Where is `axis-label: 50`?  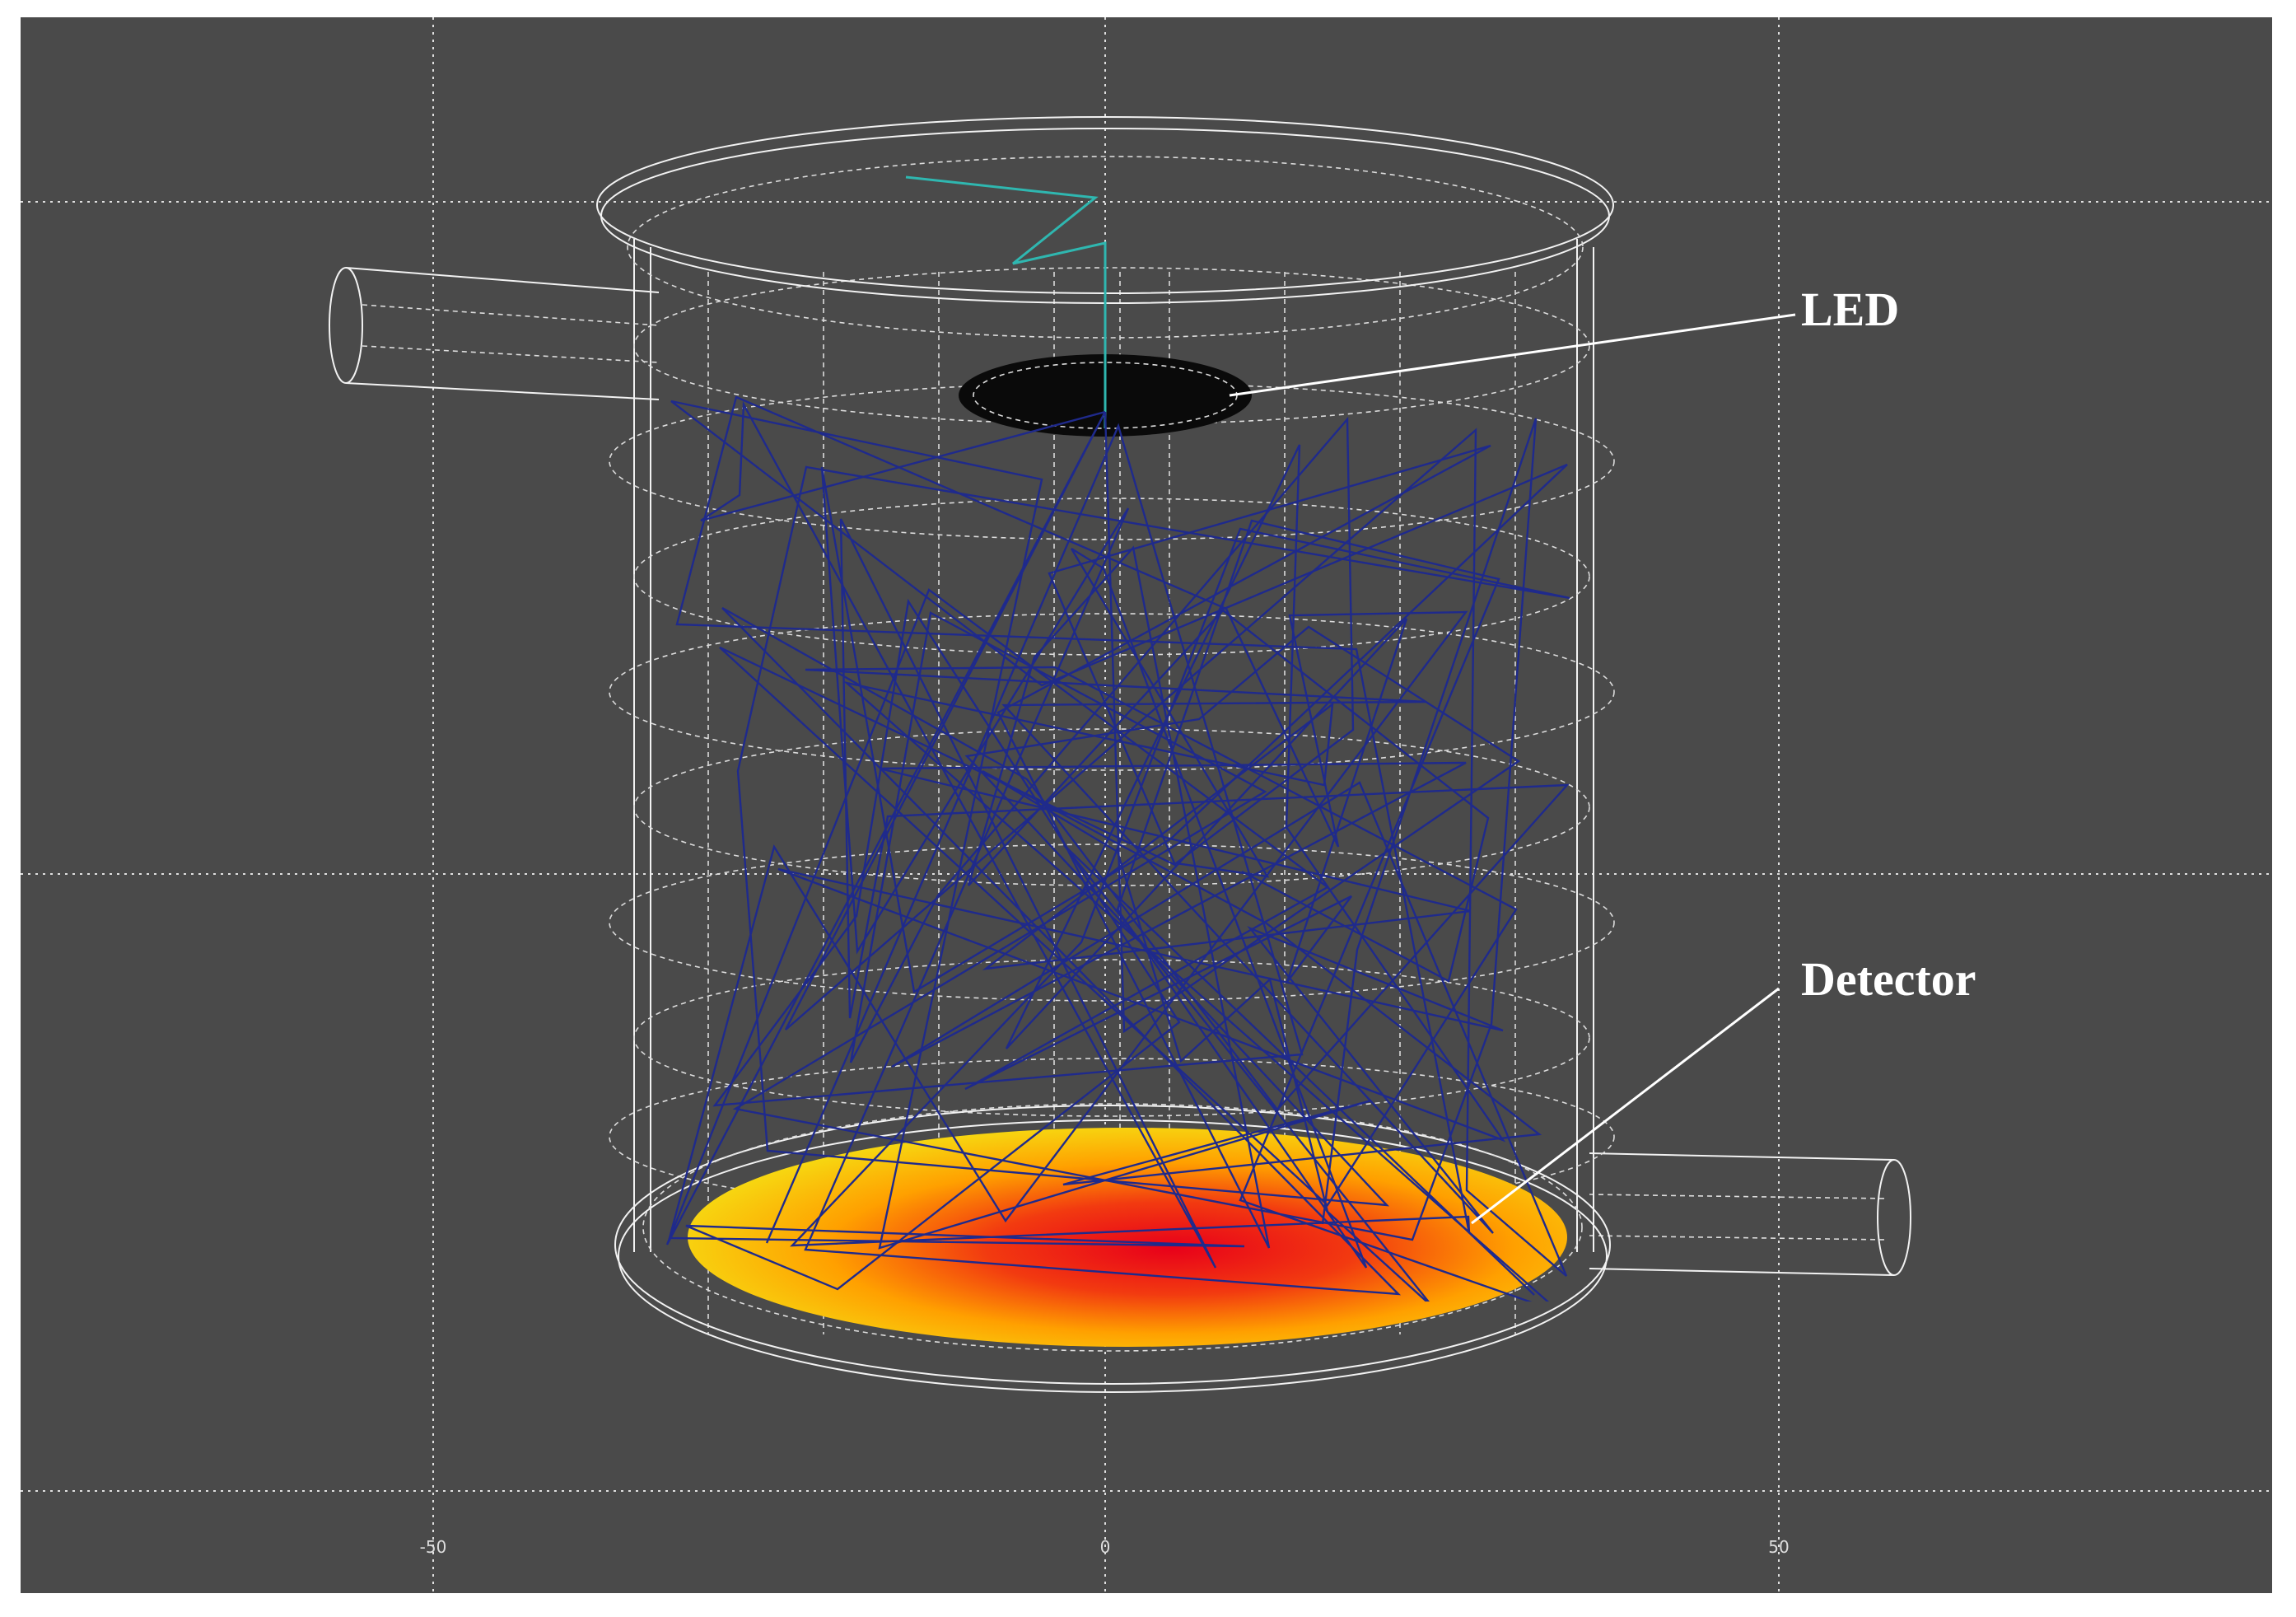 axis-label: 50 is located at coordinates (1778, 1547).